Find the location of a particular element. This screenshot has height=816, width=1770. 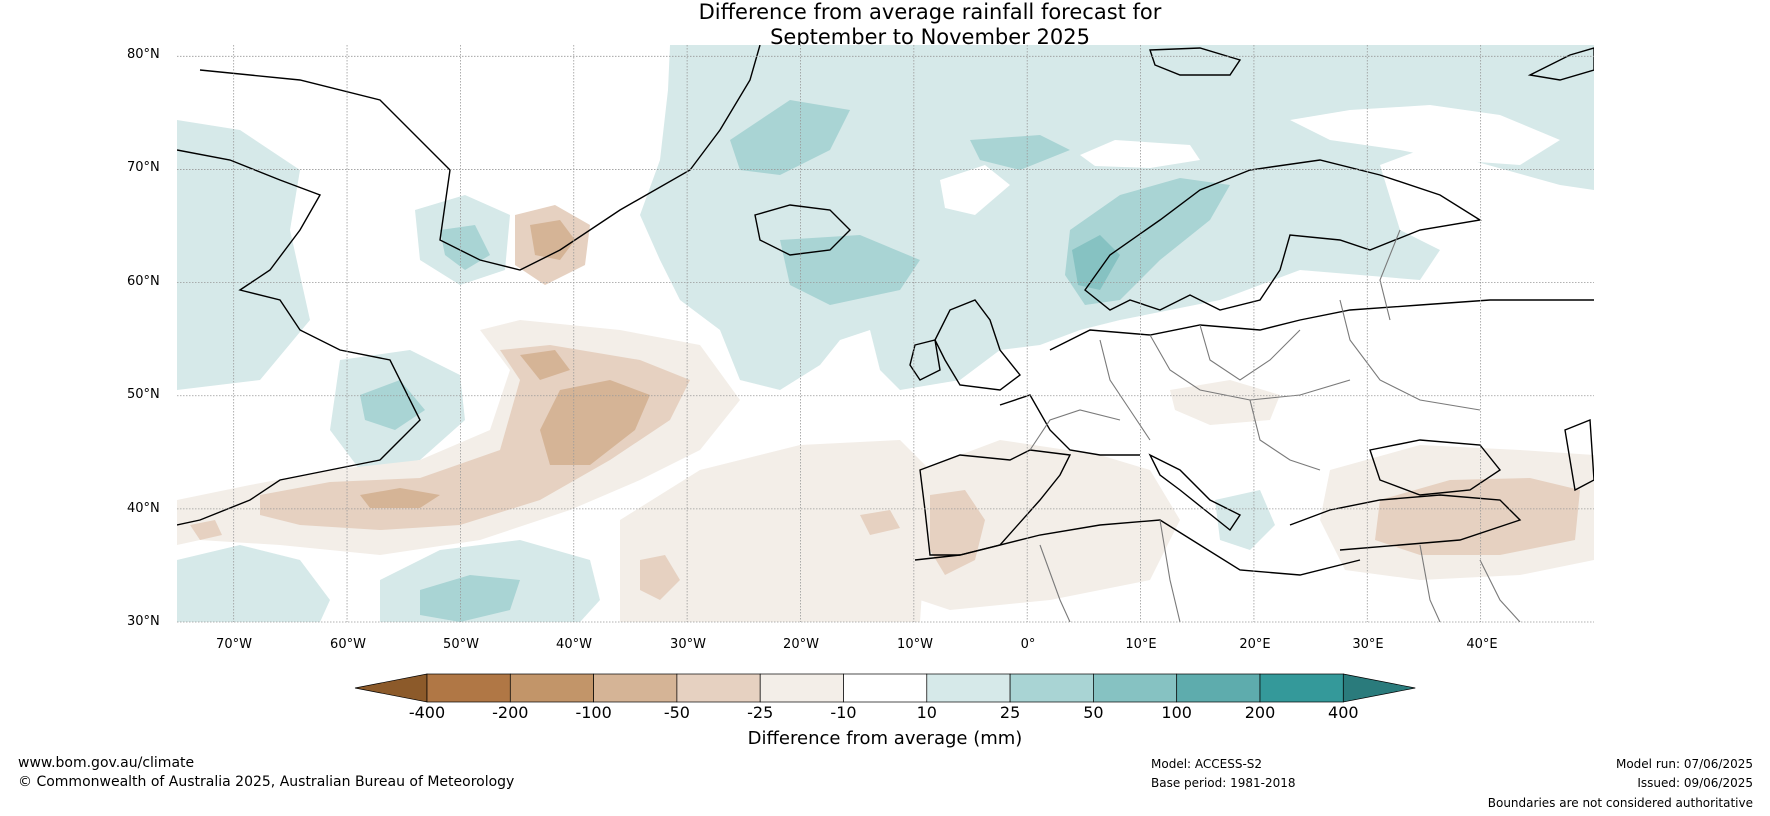

lat-label-60n: 60°N is located at coordinates (143, 281).